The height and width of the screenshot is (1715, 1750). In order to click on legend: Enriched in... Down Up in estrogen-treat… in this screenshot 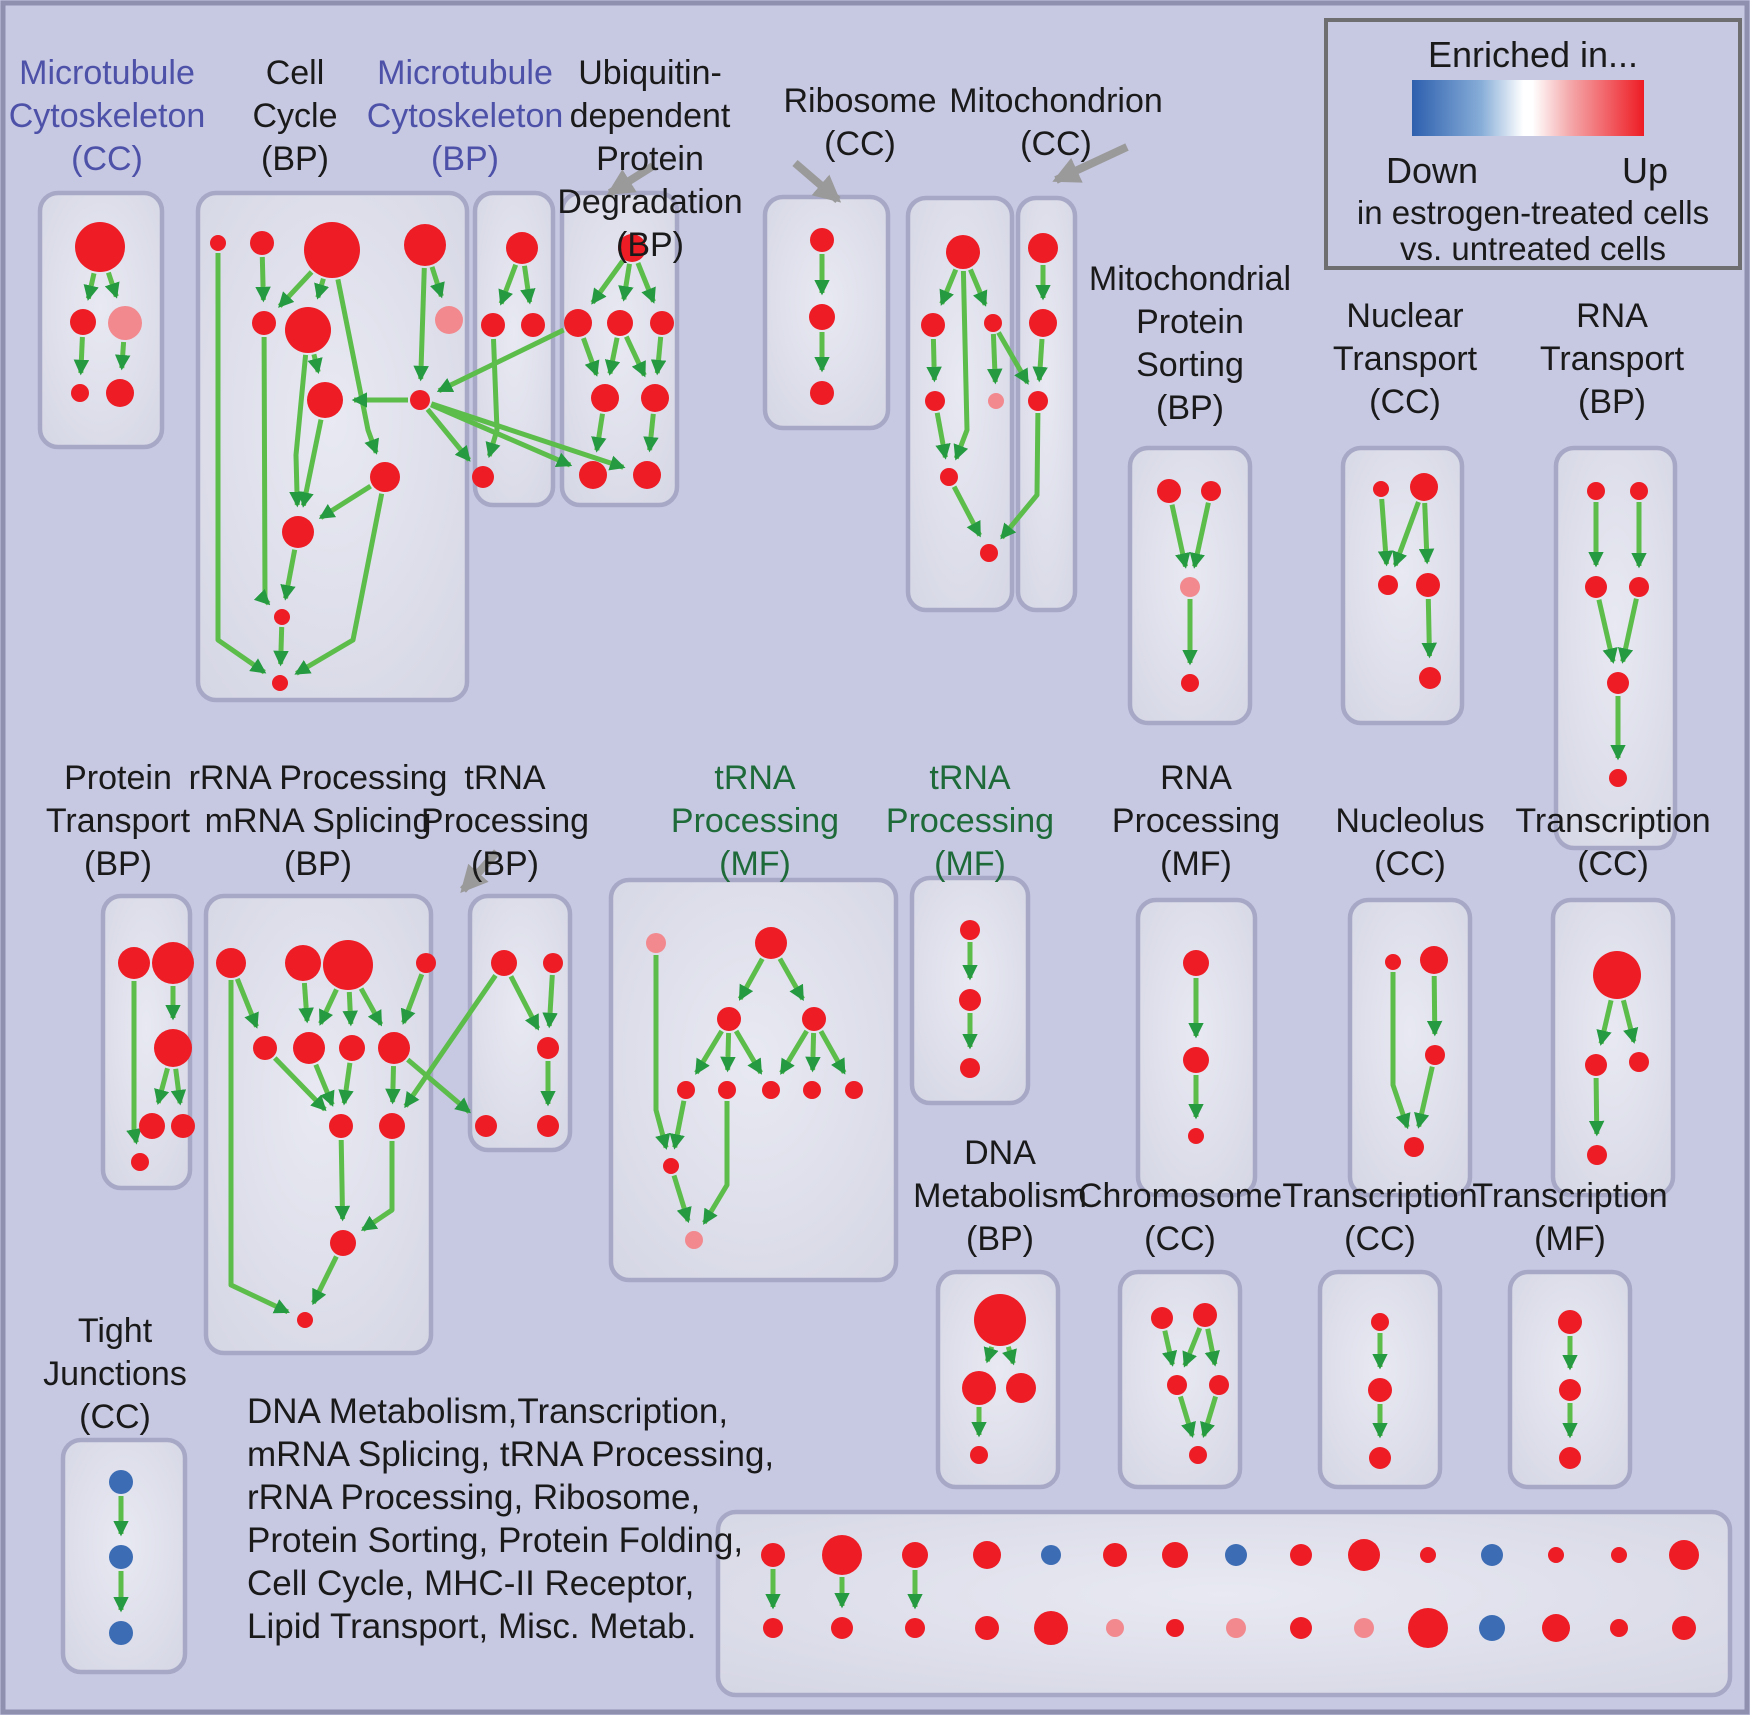, I will do `click(1533, 144)`.